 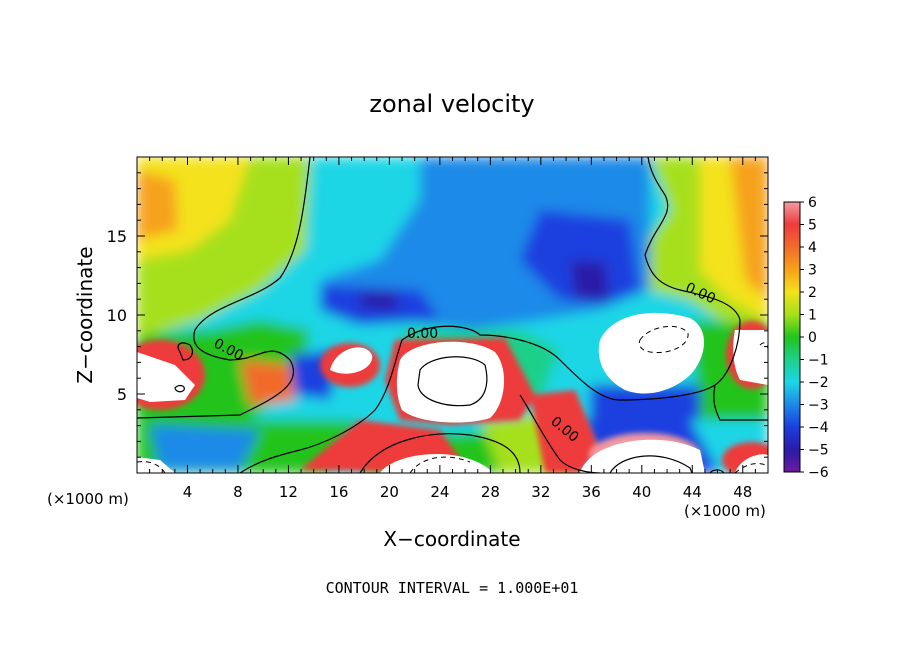 What do you see at coordinates (812, 338) in the screenshot?
I see `colorbar-tick-label: 0` at bounding box center [812, 338].